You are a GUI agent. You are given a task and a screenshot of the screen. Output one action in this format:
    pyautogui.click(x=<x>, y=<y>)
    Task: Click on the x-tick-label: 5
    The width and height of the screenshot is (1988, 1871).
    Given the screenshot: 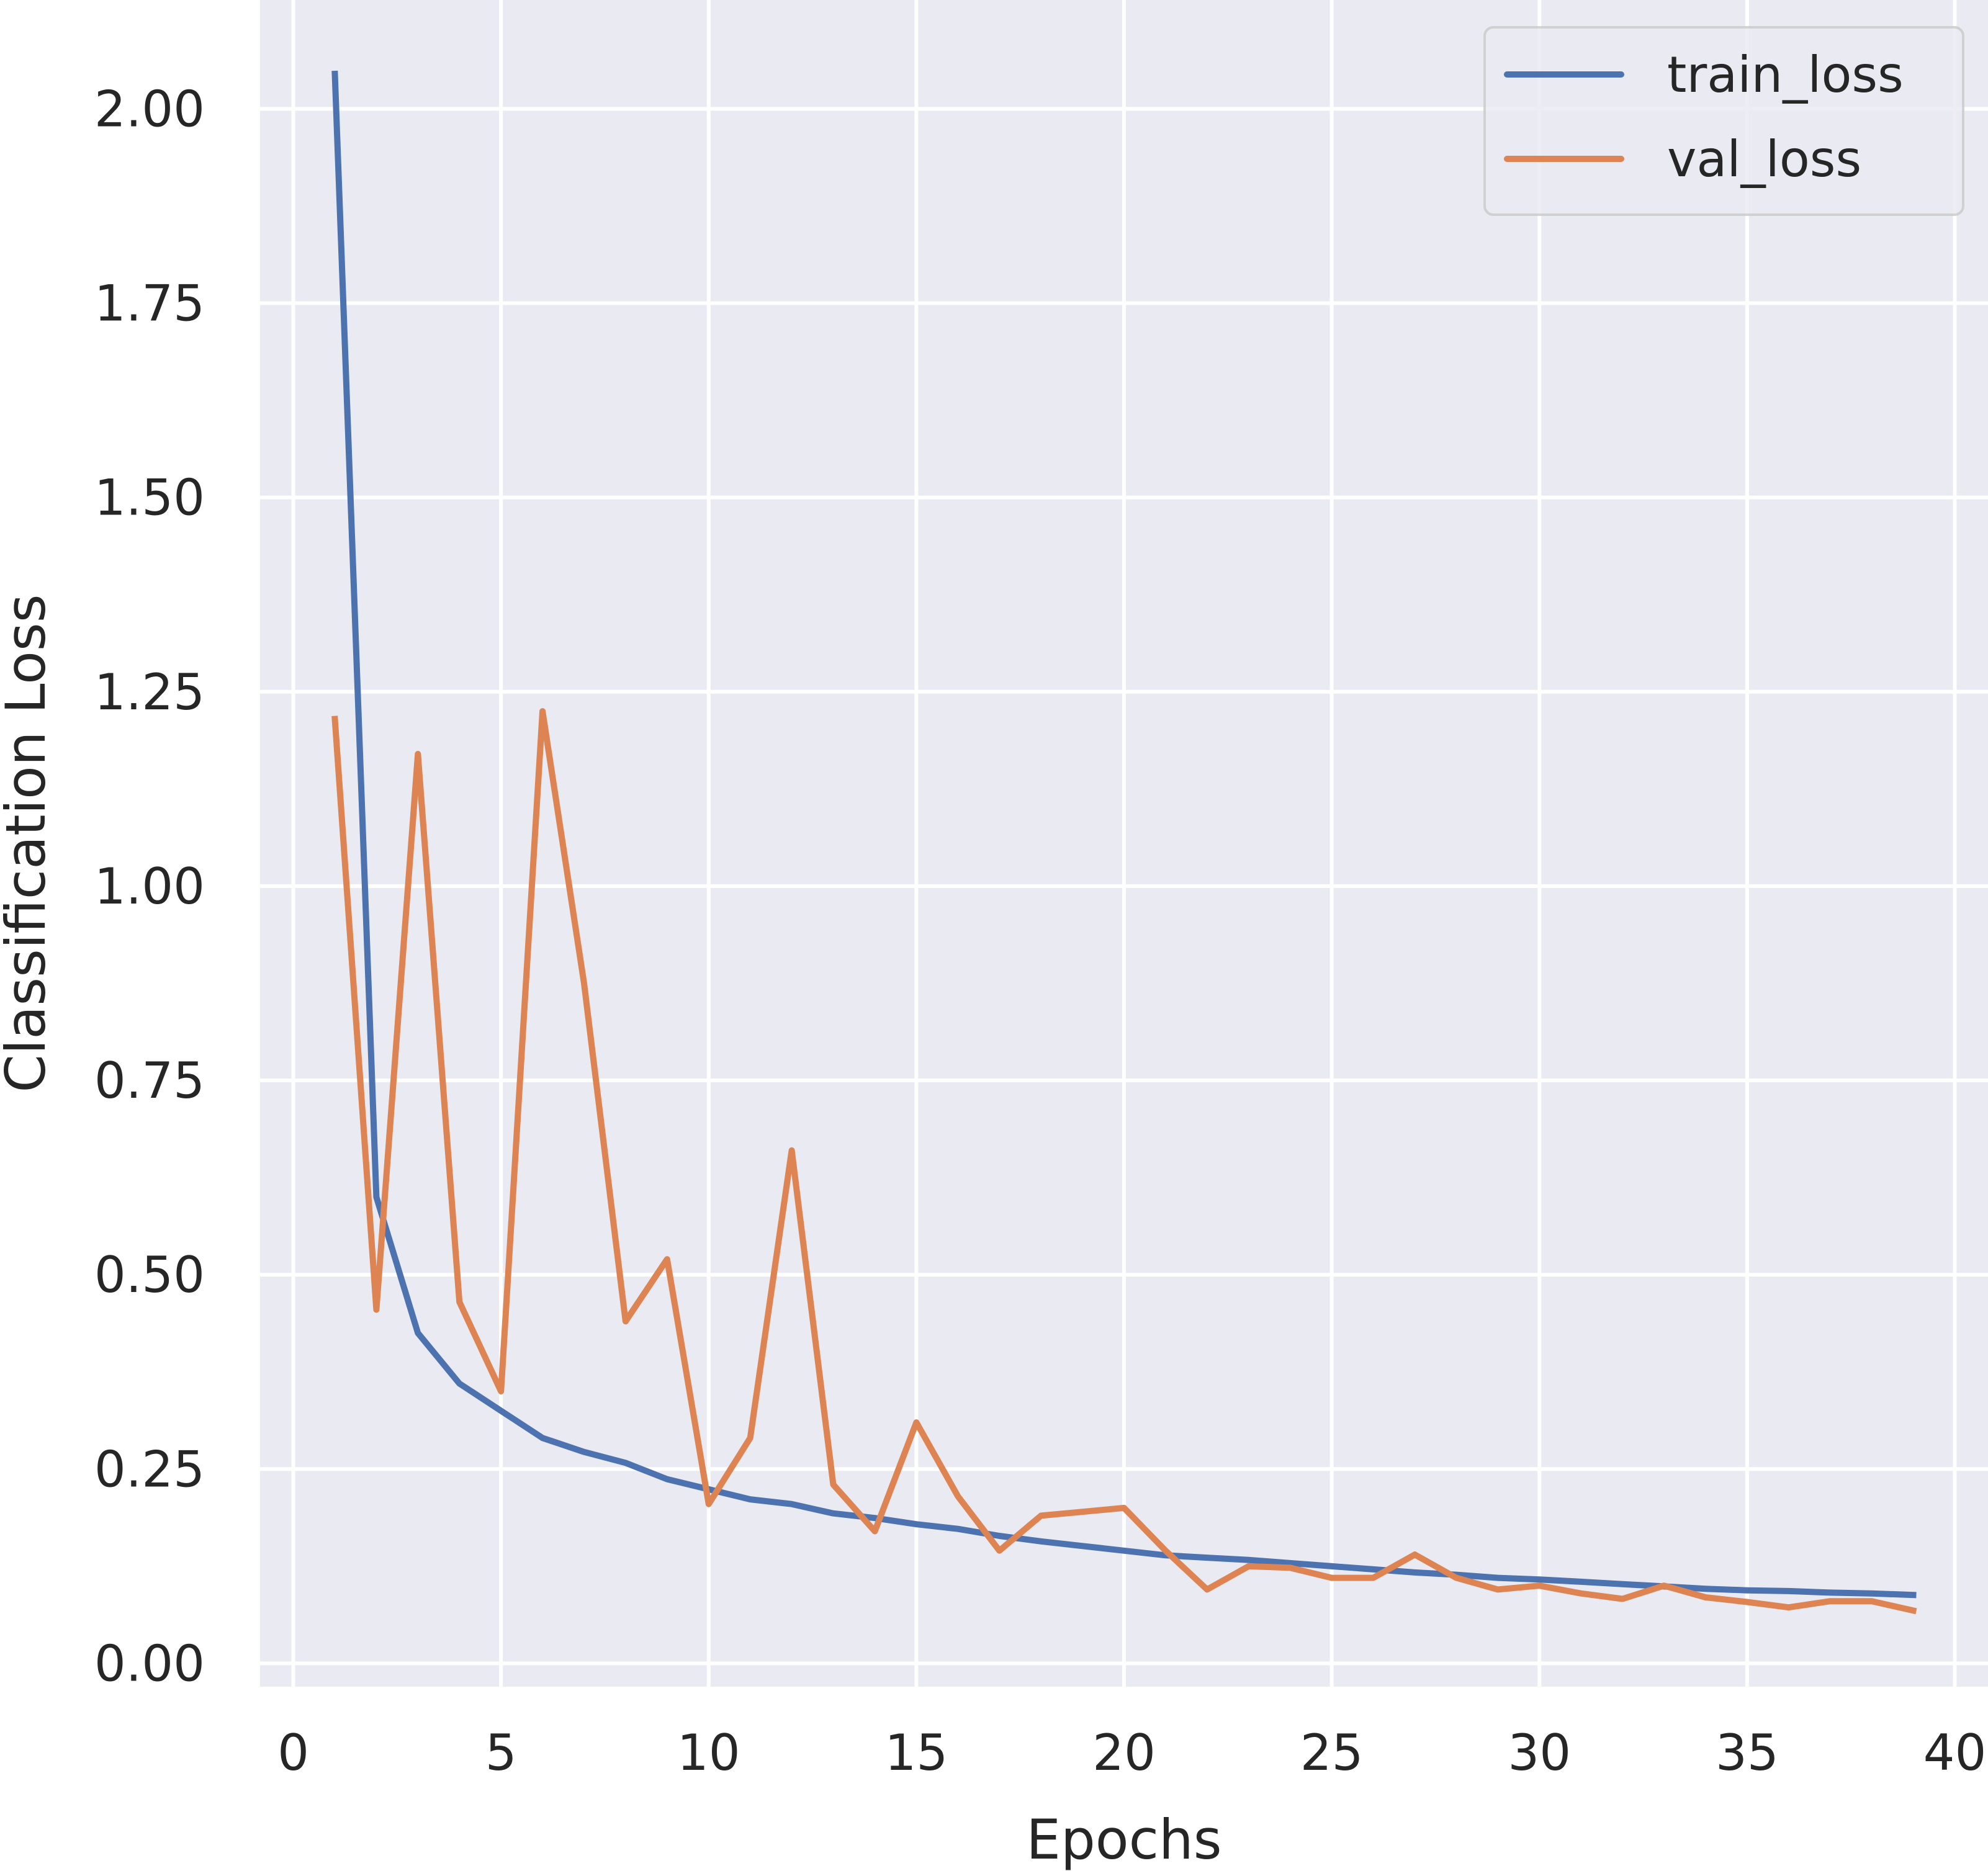 What is the action you would take?
    pyautogui.click(x=501, y=1753)
    